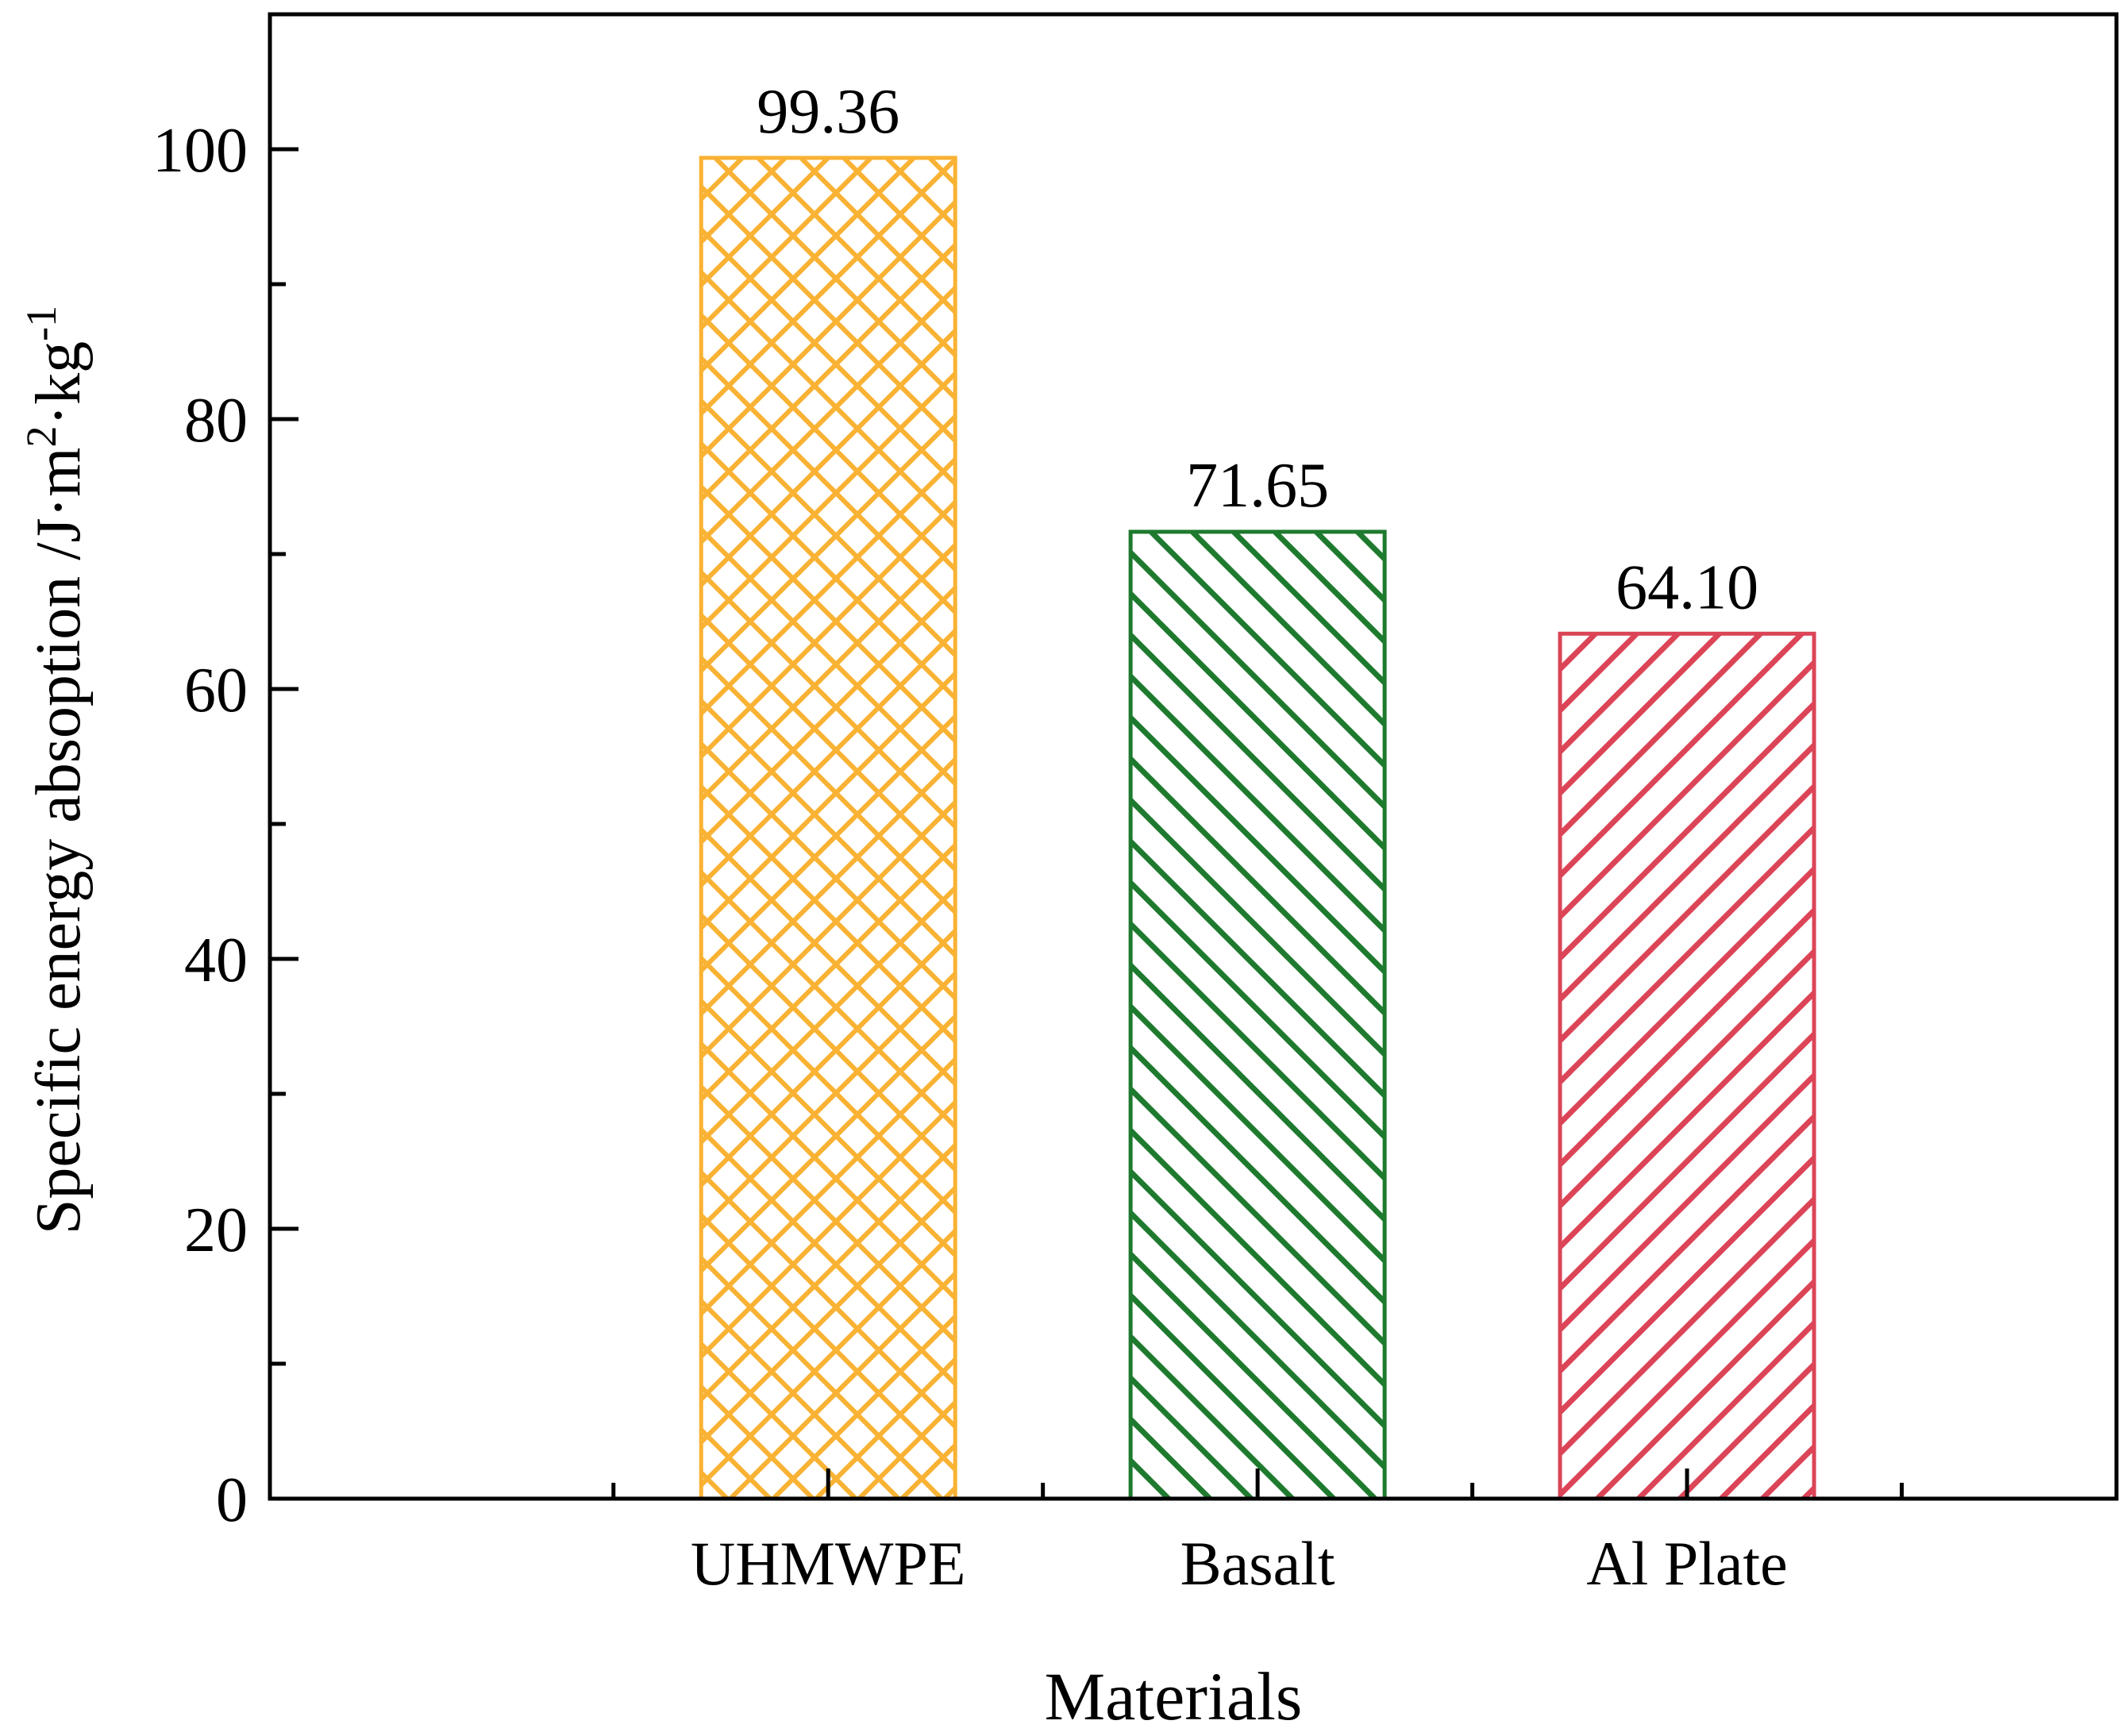 This screenshot has height=1736, width=2126. I want to click on y-axis-label-mid: ·kg, so click(59, 383).